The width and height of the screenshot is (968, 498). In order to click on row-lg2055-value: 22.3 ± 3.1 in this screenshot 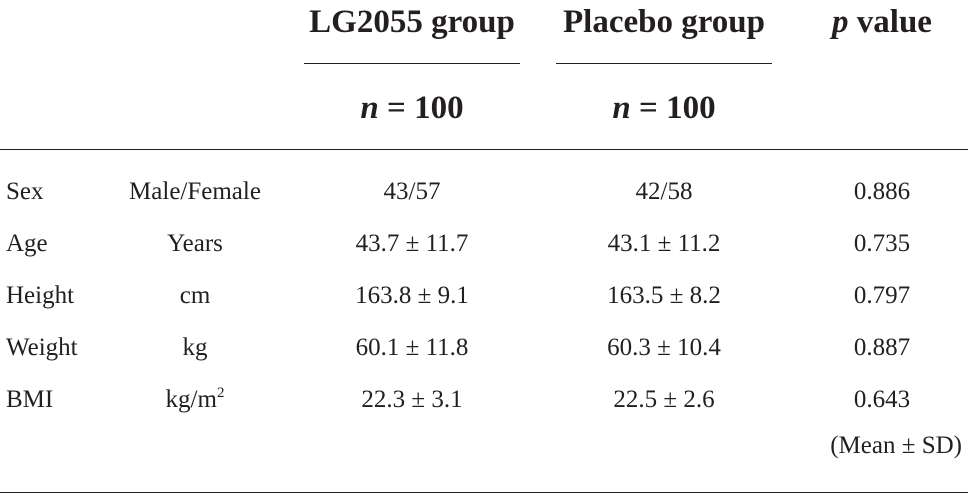, I will do `click(412, 399)`.